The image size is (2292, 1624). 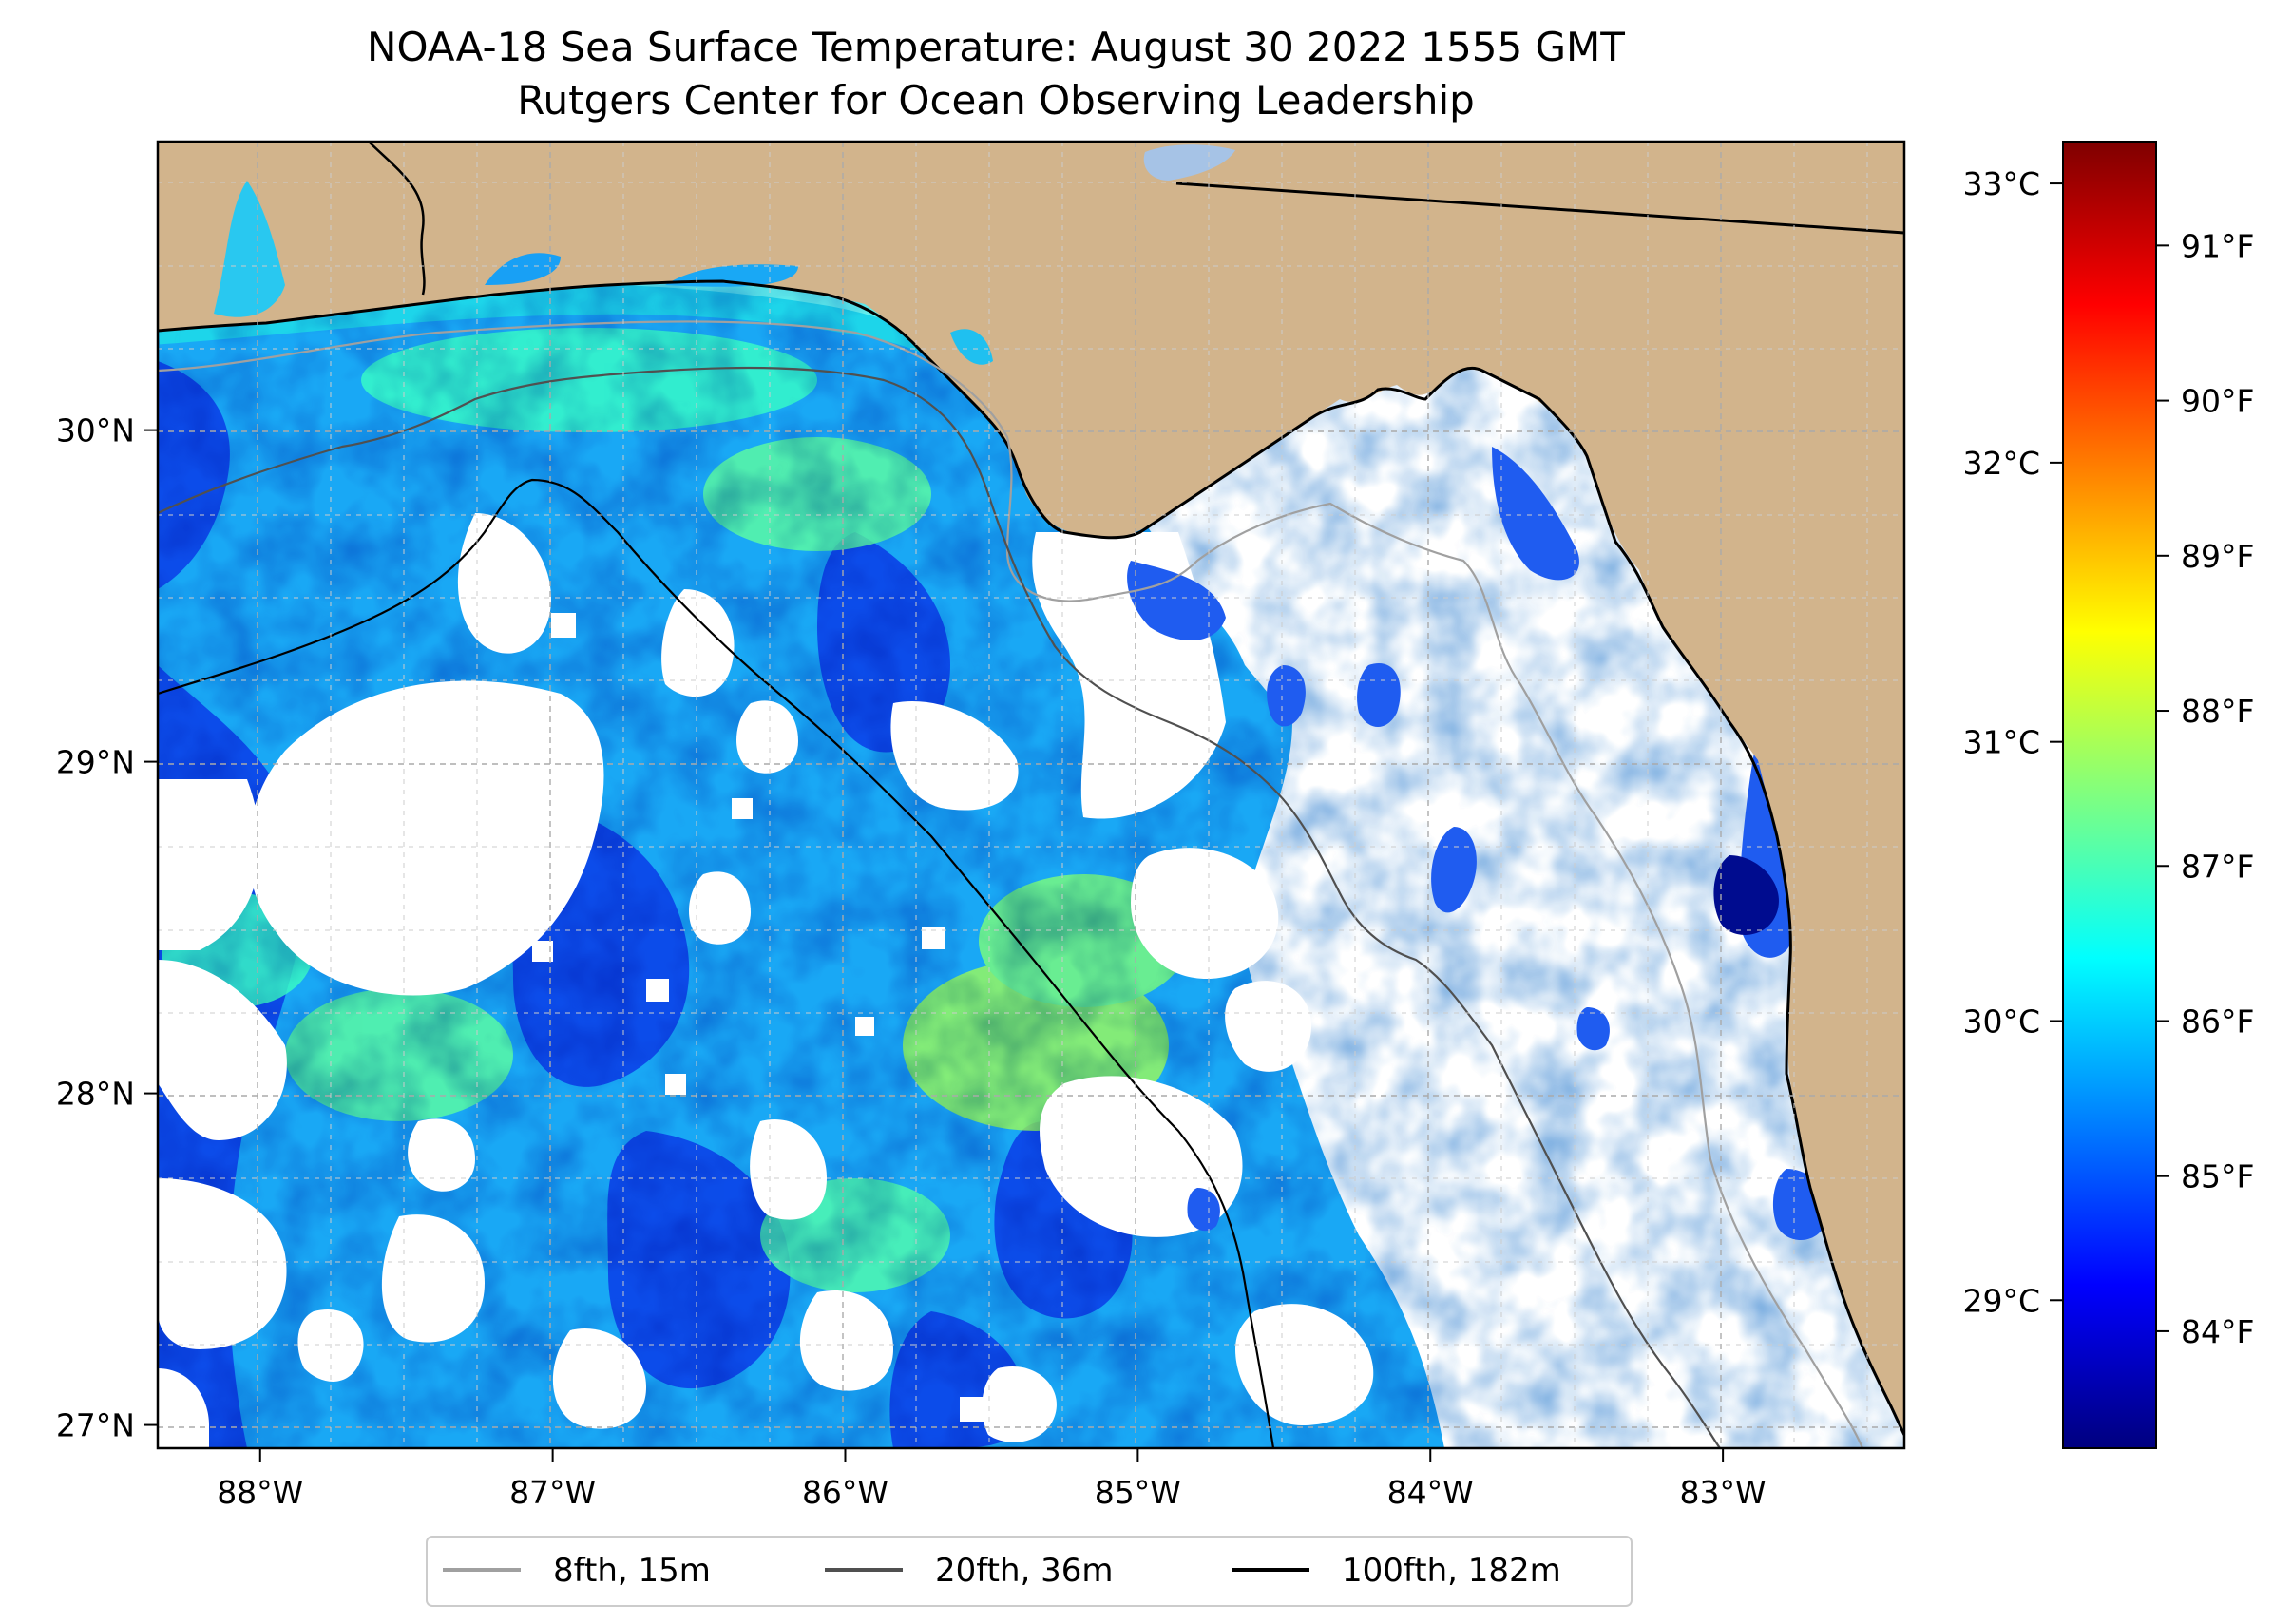 I want to click on legend: 8fth, 15m 20fth, 36m 100fth, 182m, so click(x=1029, y=1571).